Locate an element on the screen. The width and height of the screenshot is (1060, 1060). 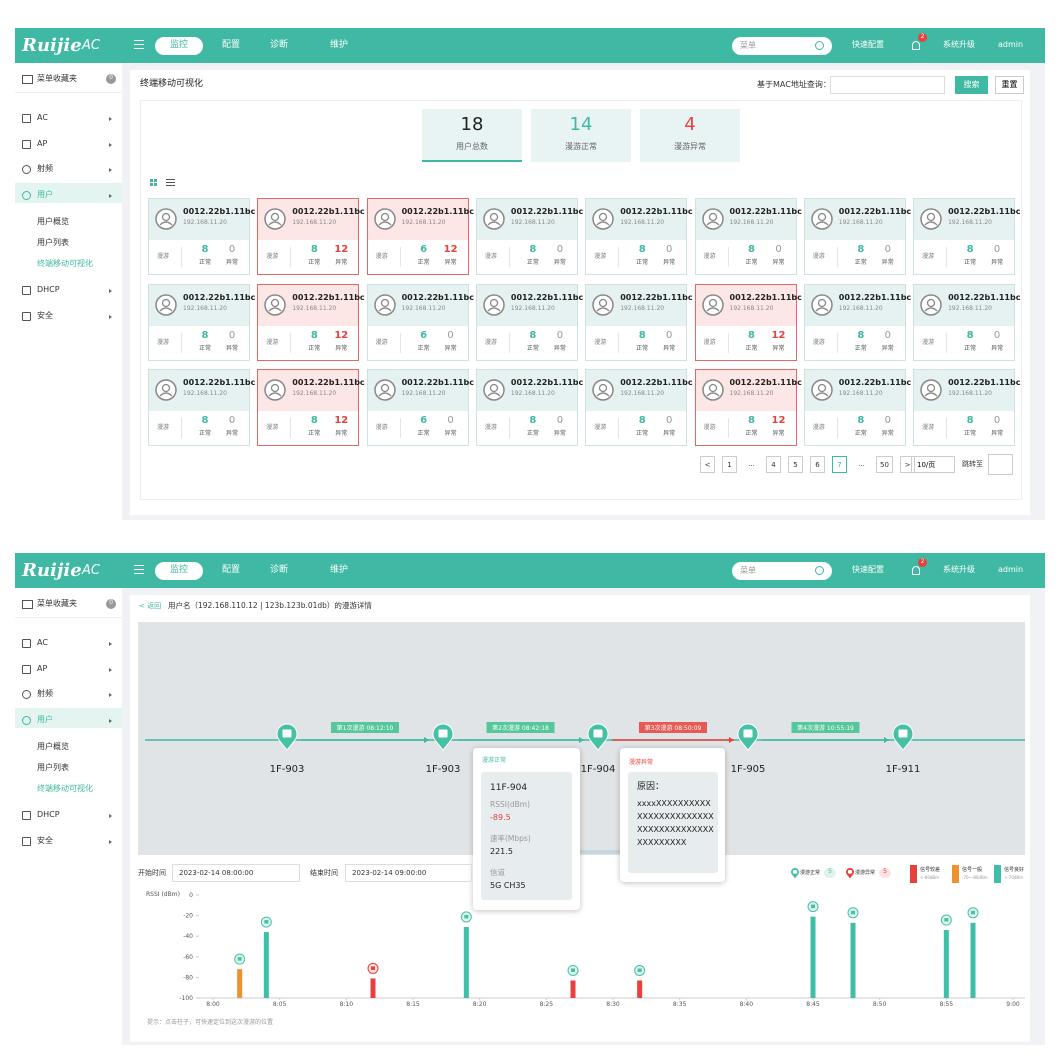
page-item: 1 is located at coordinates (729, 464).